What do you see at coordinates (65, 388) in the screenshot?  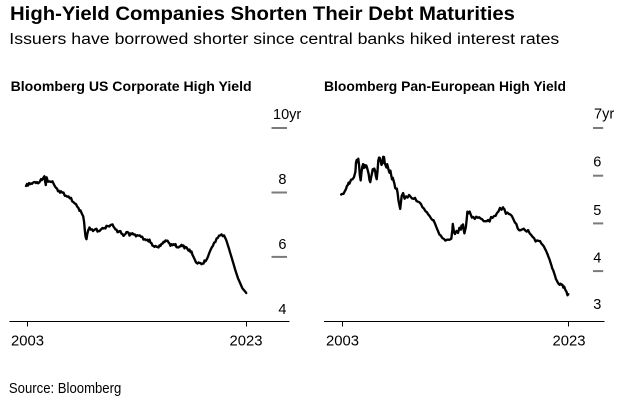 I see `svg-text: Source: Bloomberg` at bounding box center [65, 388].